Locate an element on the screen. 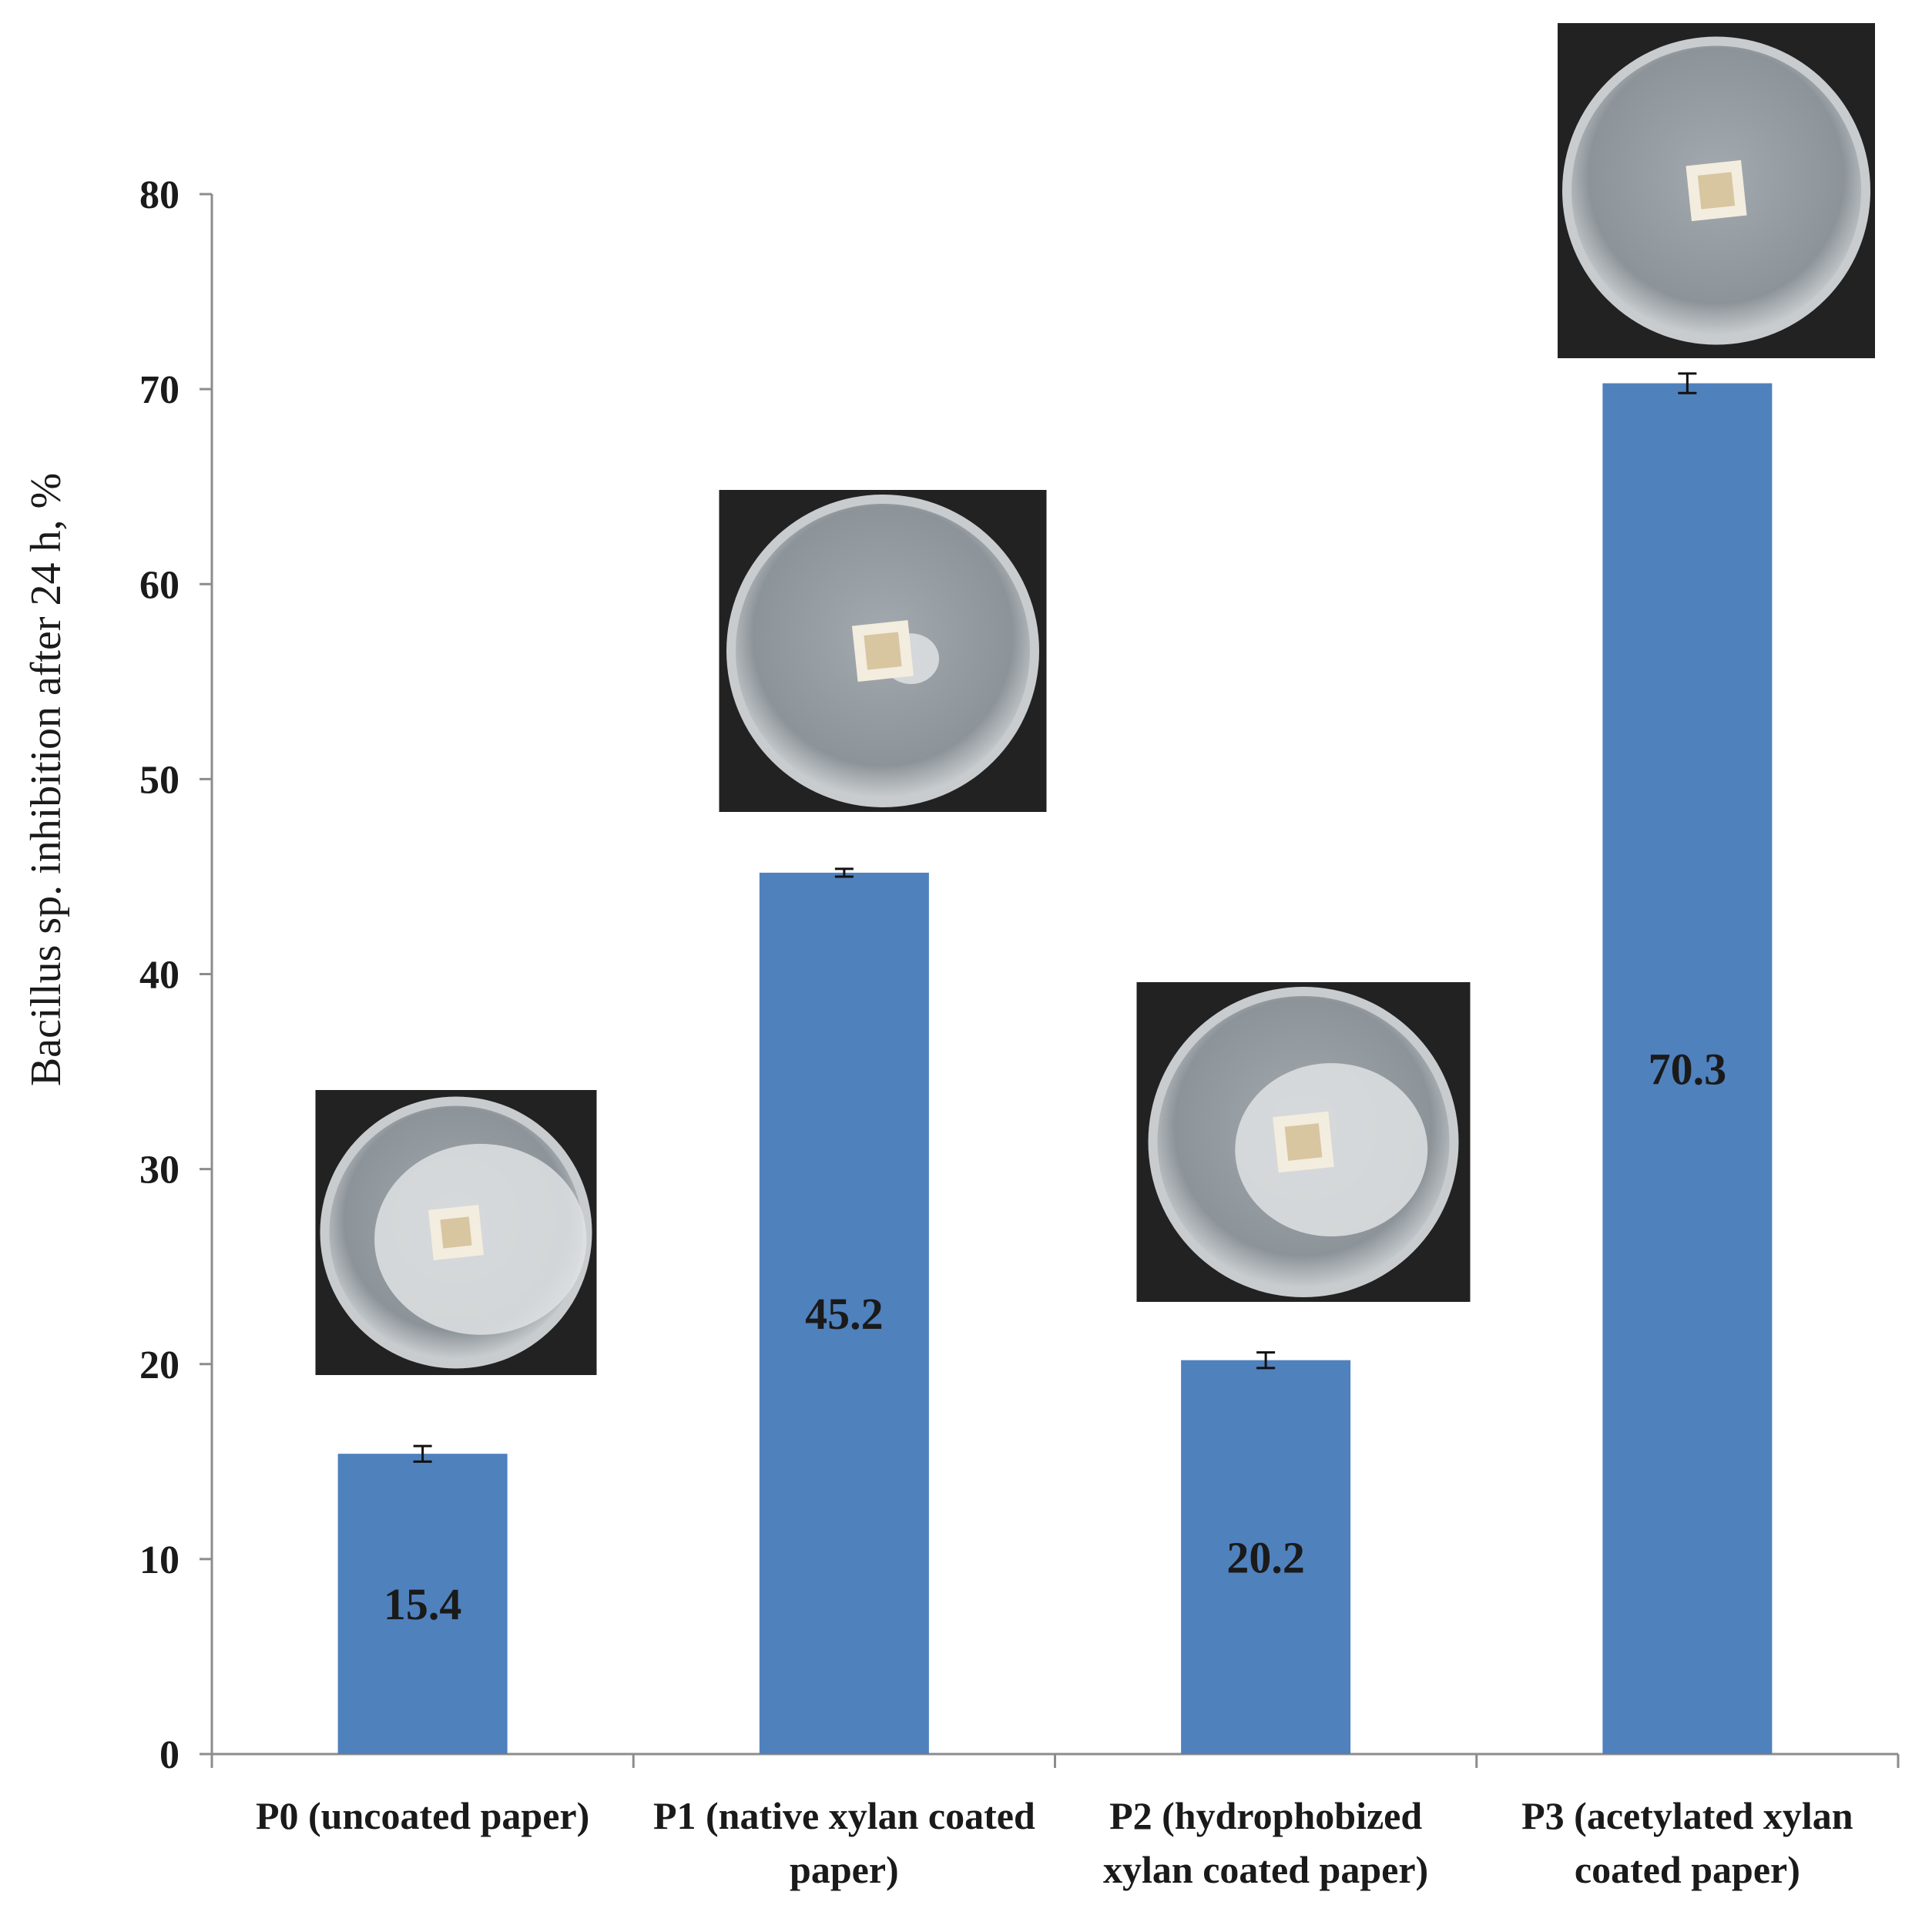 This screenshot has width=1922, height=1932. y-tick-label-50: 50 is located at coordinates (159, 780).